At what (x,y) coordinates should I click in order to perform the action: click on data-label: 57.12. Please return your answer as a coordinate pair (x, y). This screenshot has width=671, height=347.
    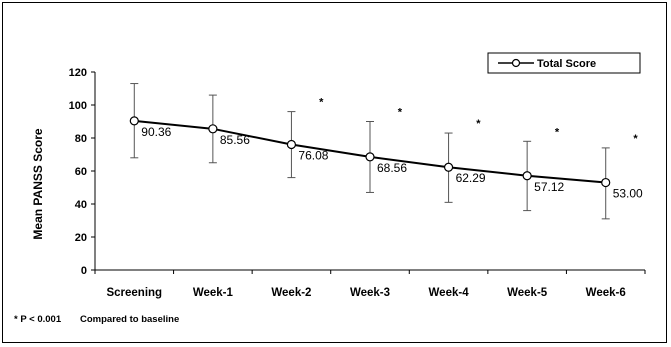
    Looking at the image, I should click on (549, 187).